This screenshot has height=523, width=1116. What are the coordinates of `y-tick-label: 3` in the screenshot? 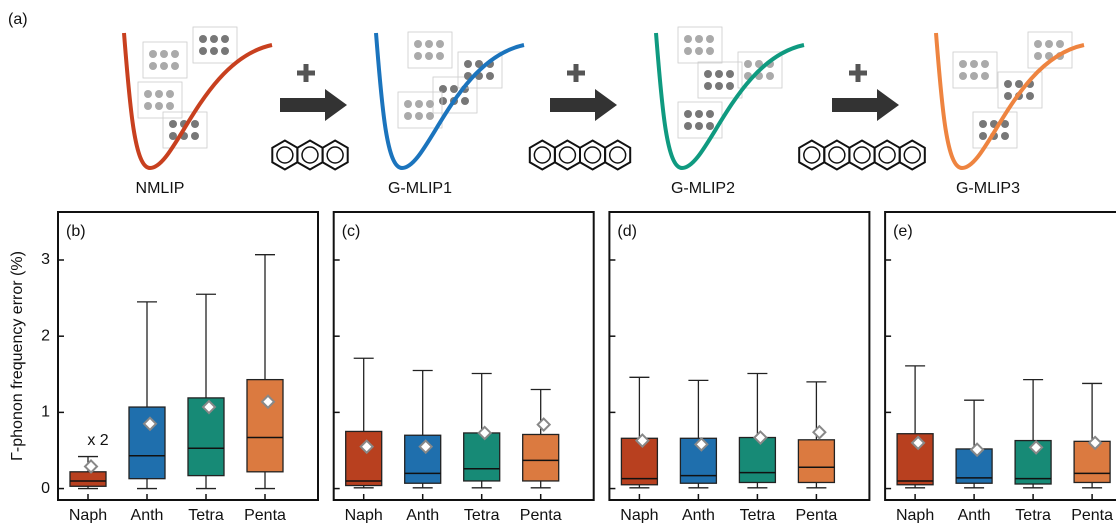 It's located at (45, 259).